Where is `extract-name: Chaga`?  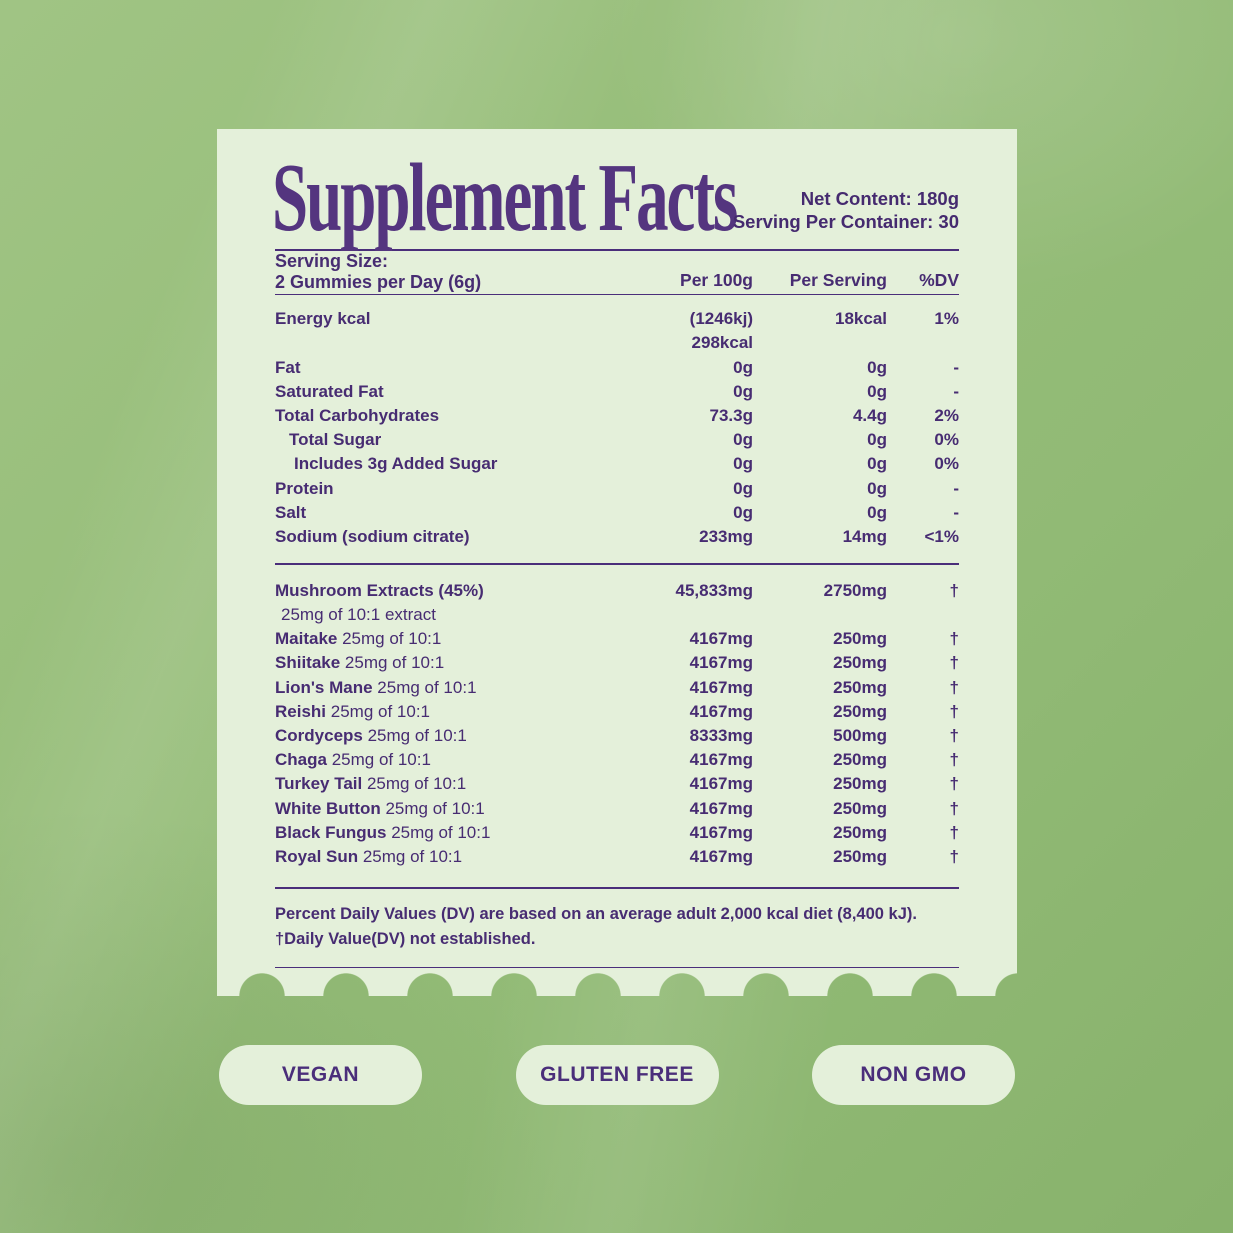
extract-name: Chaga is located at coordinates (301, 760).